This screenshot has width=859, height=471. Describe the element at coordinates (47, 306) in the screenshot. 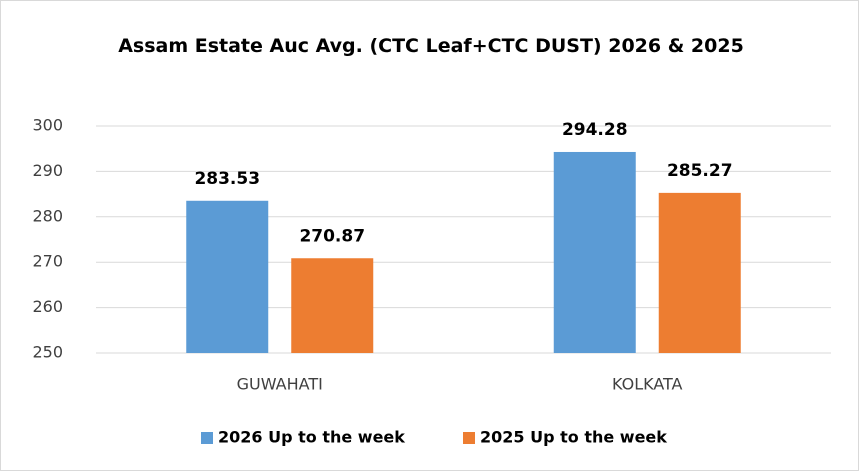

I see `y-tick-label: 260` at that location.